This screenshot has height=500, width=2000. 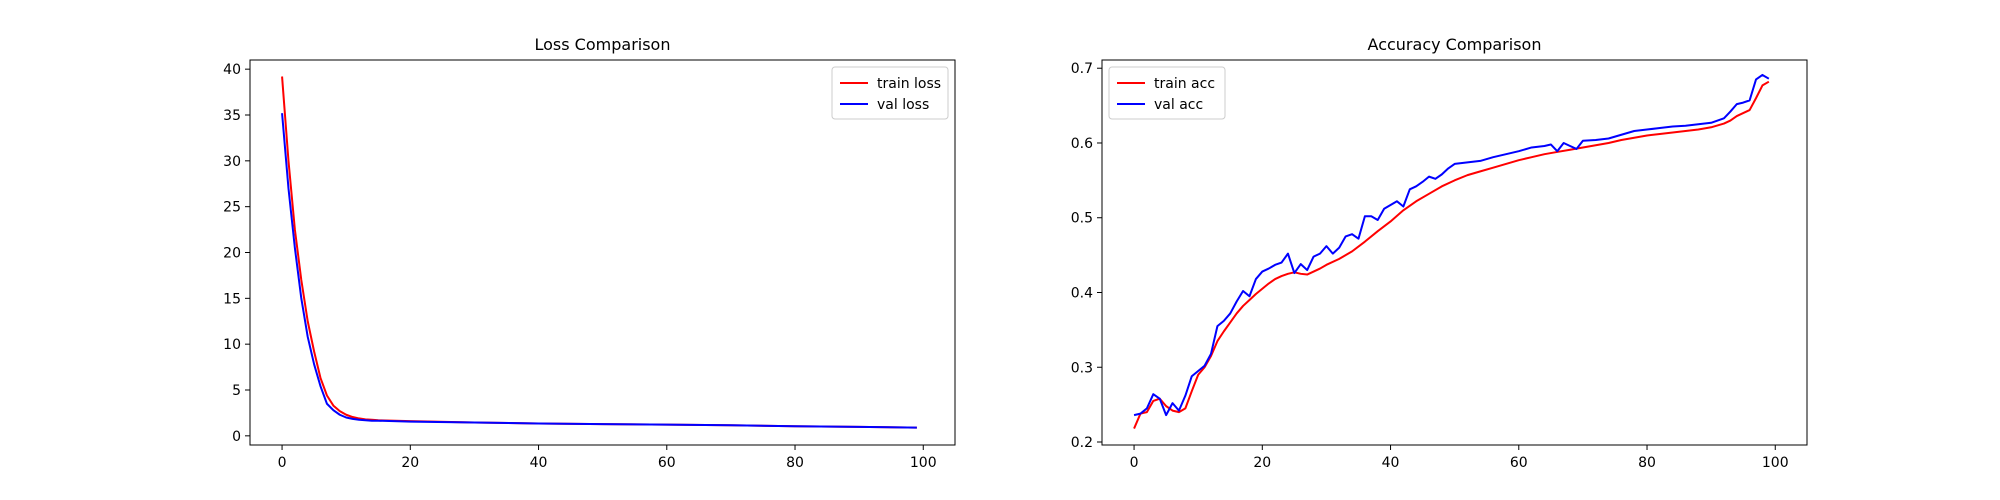 I want to click on legend: train loss val loss, so click(x=890, y=93).